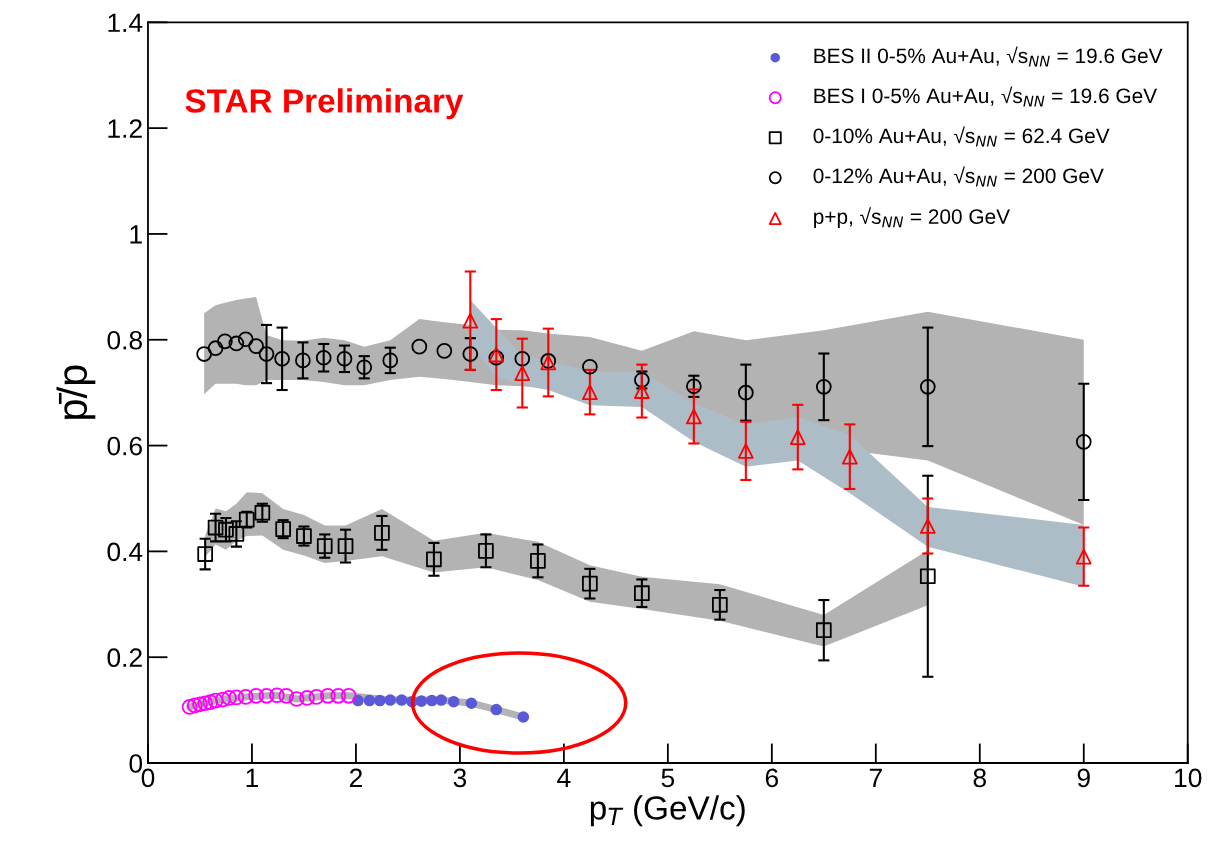  I want to click on x-tick-label: 3, so click(460, 778).